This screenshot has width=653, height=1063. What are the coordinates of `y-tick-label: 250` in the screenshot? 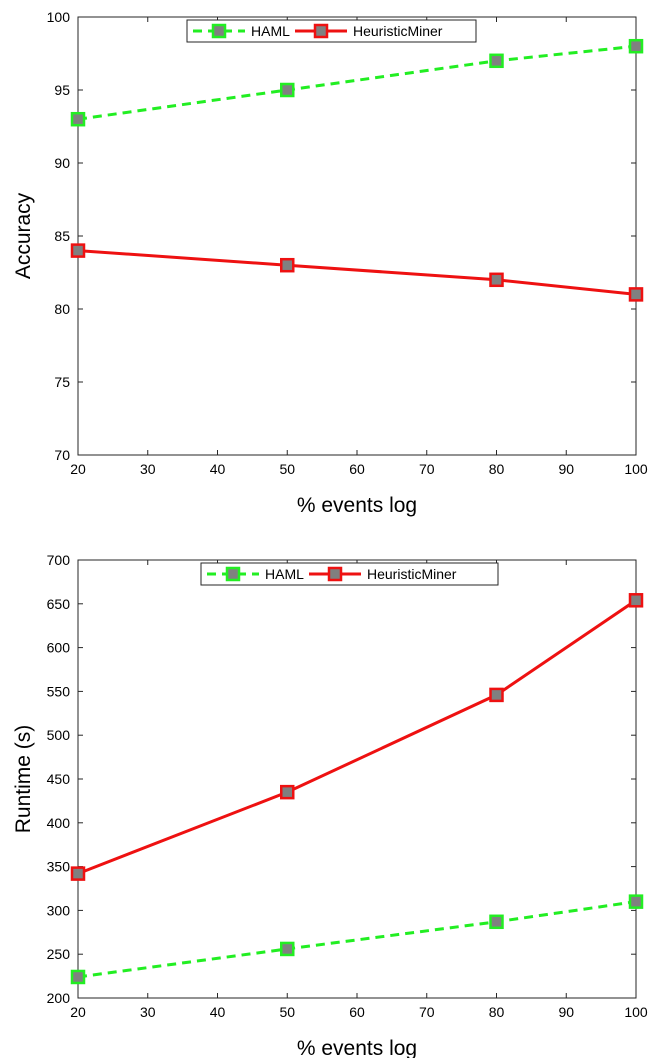 It's located at (59, 954).